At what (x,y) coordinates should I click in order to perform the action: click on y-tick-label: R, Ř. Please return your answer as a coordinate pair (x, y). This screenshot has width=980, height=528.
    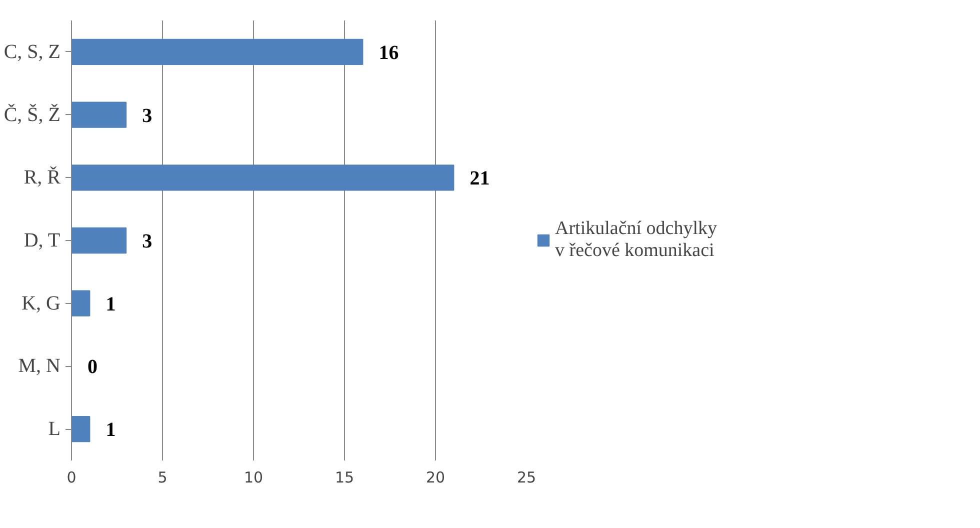
    Looking at the image, I should click on (43, 177).